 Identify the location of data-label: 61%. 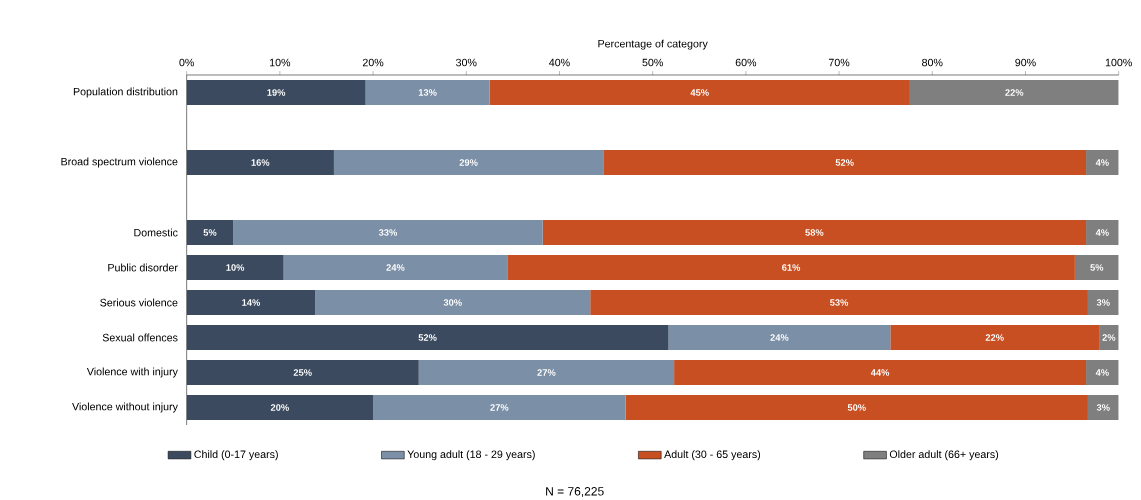
(791, 267).